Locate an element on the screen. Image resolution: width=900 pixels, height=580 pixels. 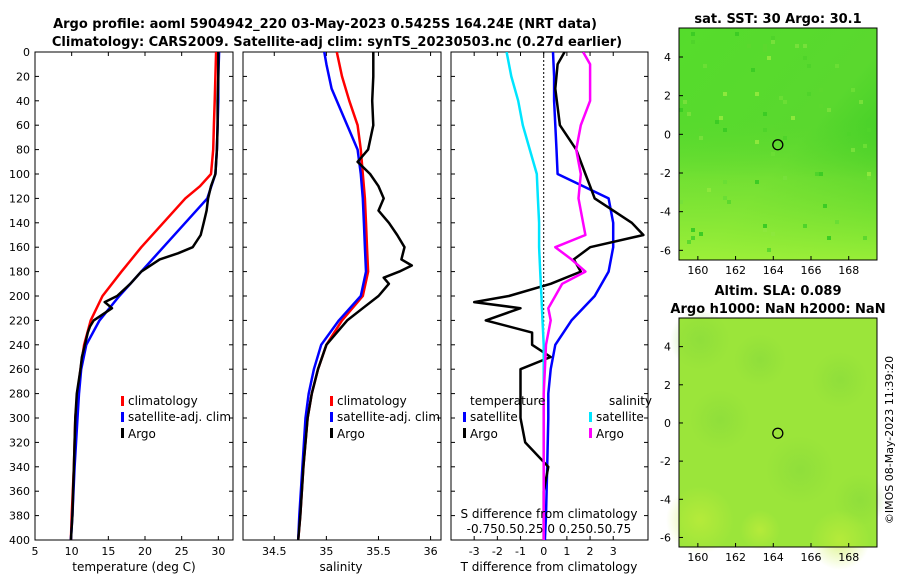
x-tick-label: 25 is located at coordinates (182, 551).